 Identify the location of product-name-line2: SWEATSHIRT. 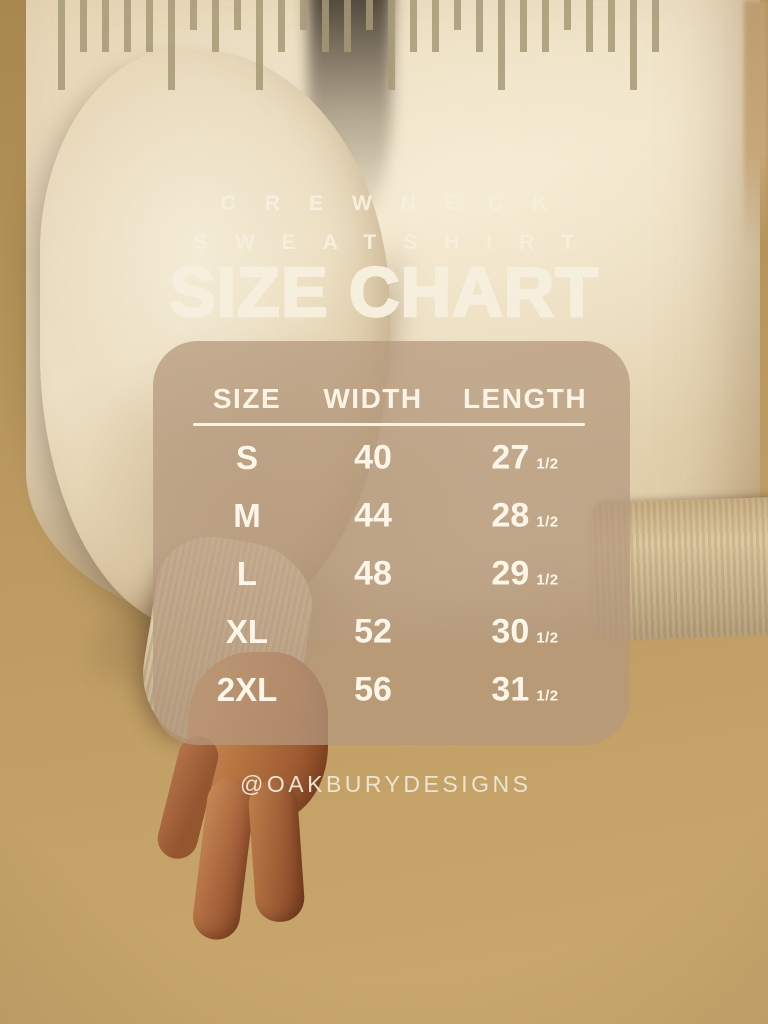
(397, 242).